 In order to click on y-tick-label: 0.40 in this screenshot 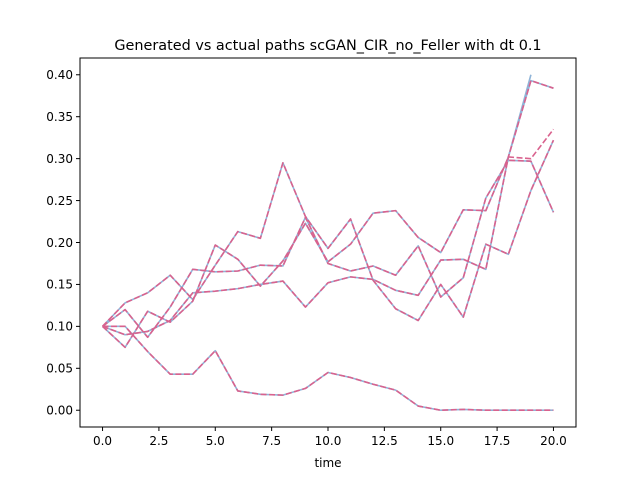, I will do `click(59, 75)`.